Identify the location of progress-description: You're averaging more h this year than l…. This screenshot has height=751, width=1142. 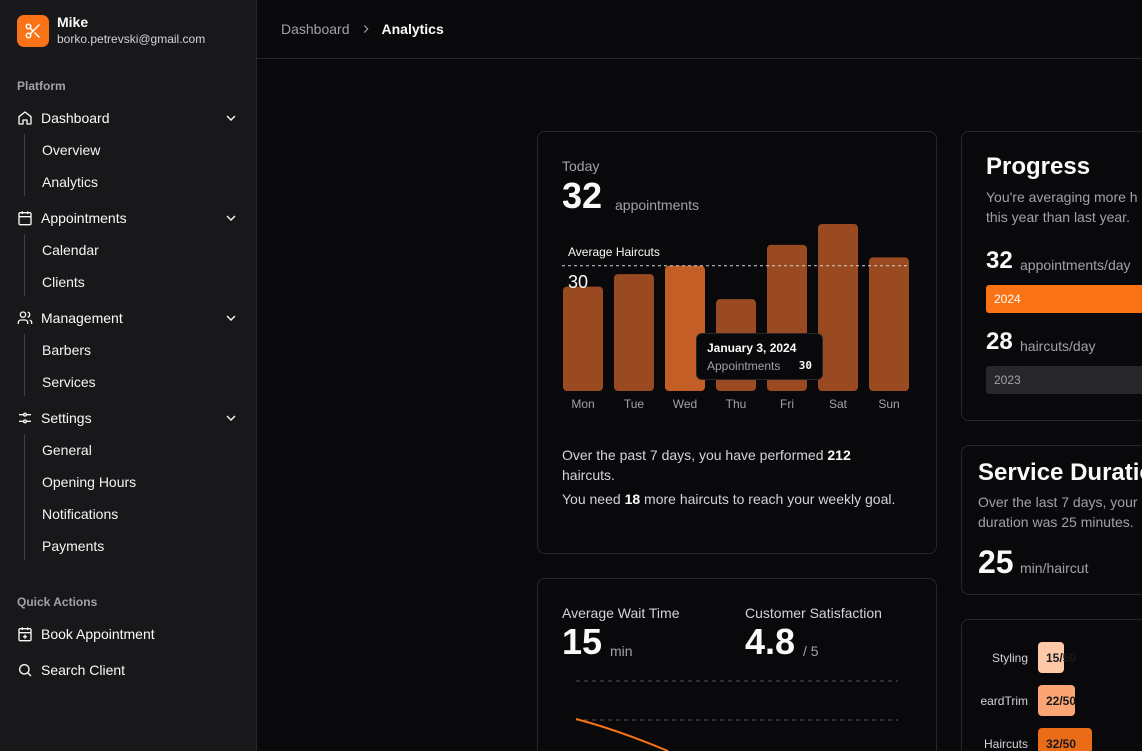
(1062, 207).